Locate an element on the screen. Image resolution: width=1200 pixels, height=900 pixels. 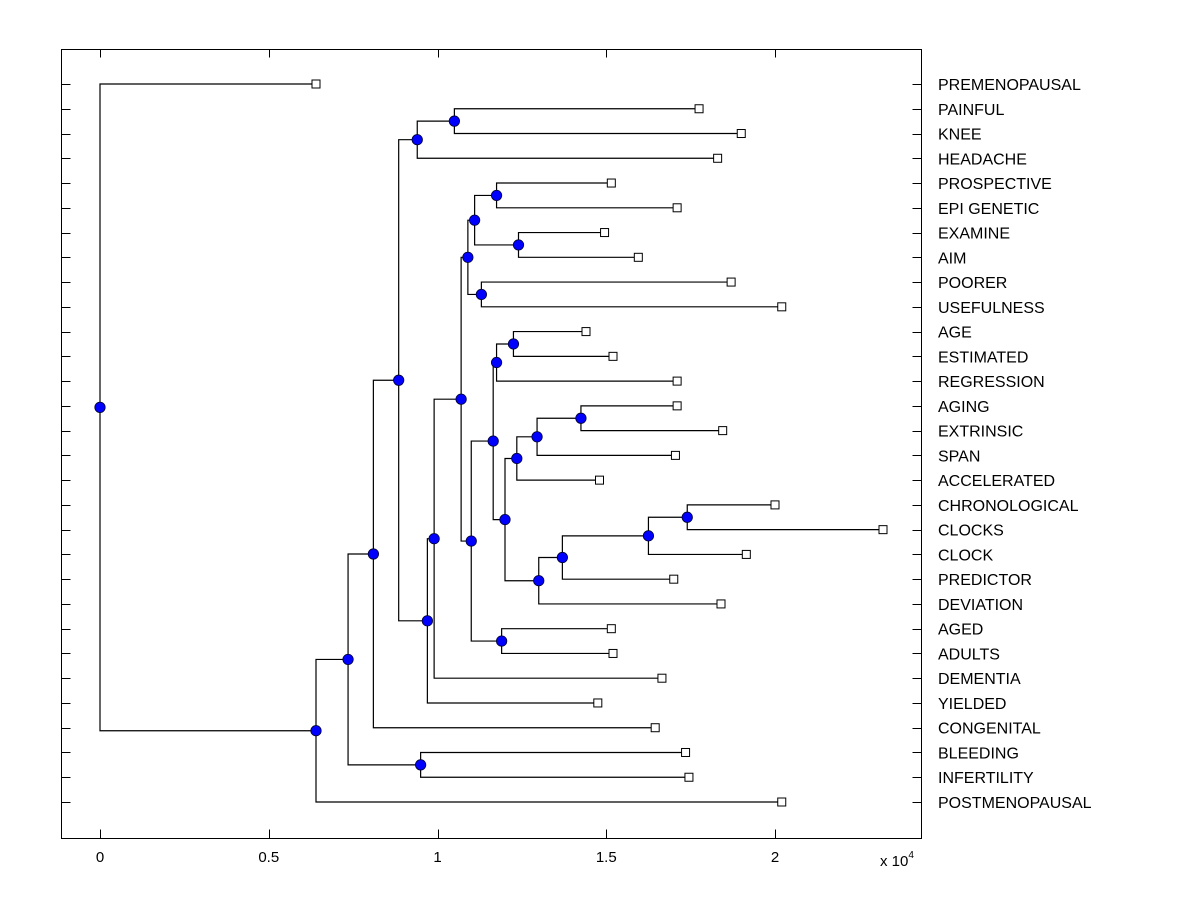
internal-node-n_Z is located at coordinates (562, 557).